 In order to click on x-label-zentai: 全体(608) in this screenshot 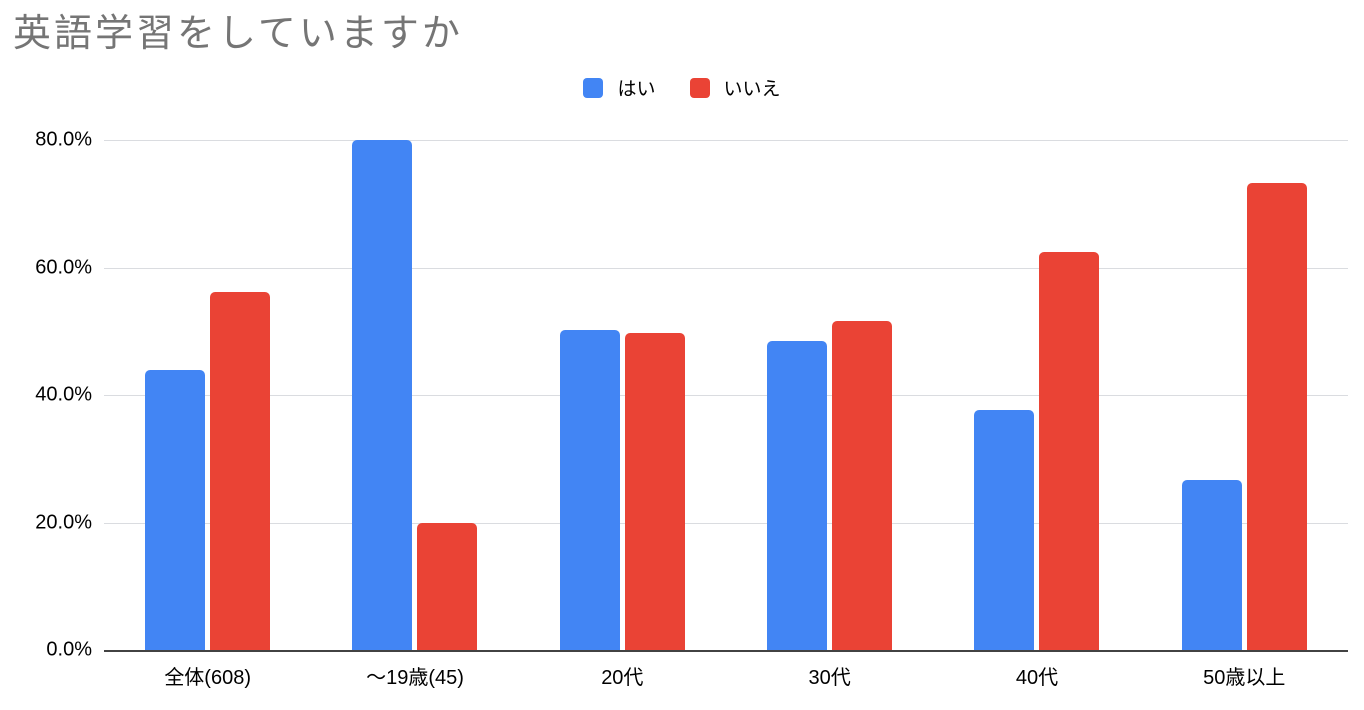, I will do `click(208, 678)`.